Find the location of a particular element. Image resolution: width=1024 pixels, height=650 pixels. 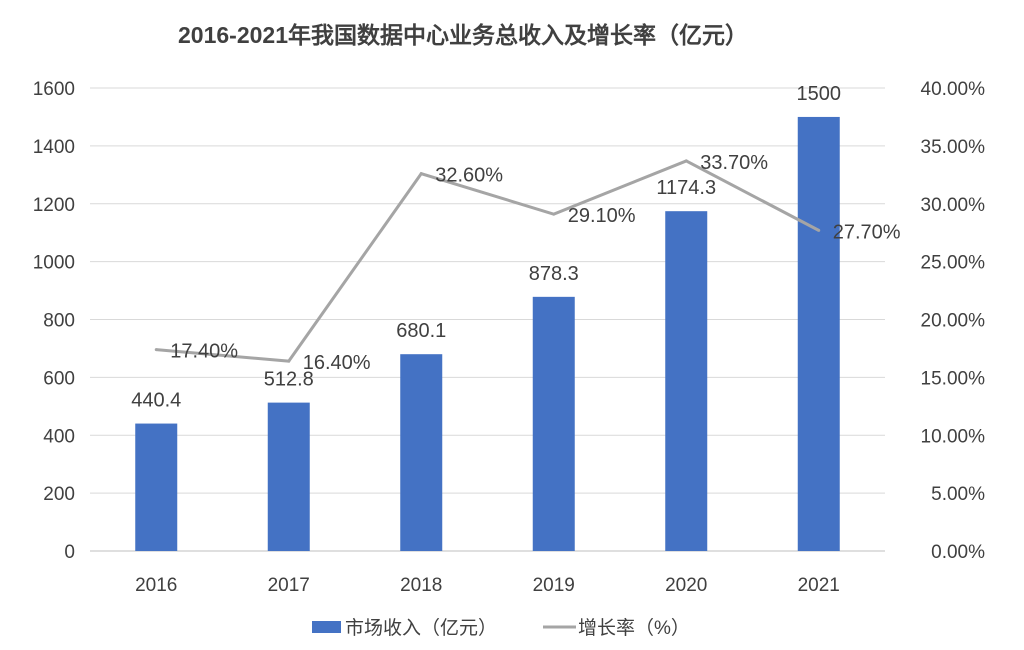

legend-bar-label: 市场收入（亿元） is located at coordinates (421, 628).